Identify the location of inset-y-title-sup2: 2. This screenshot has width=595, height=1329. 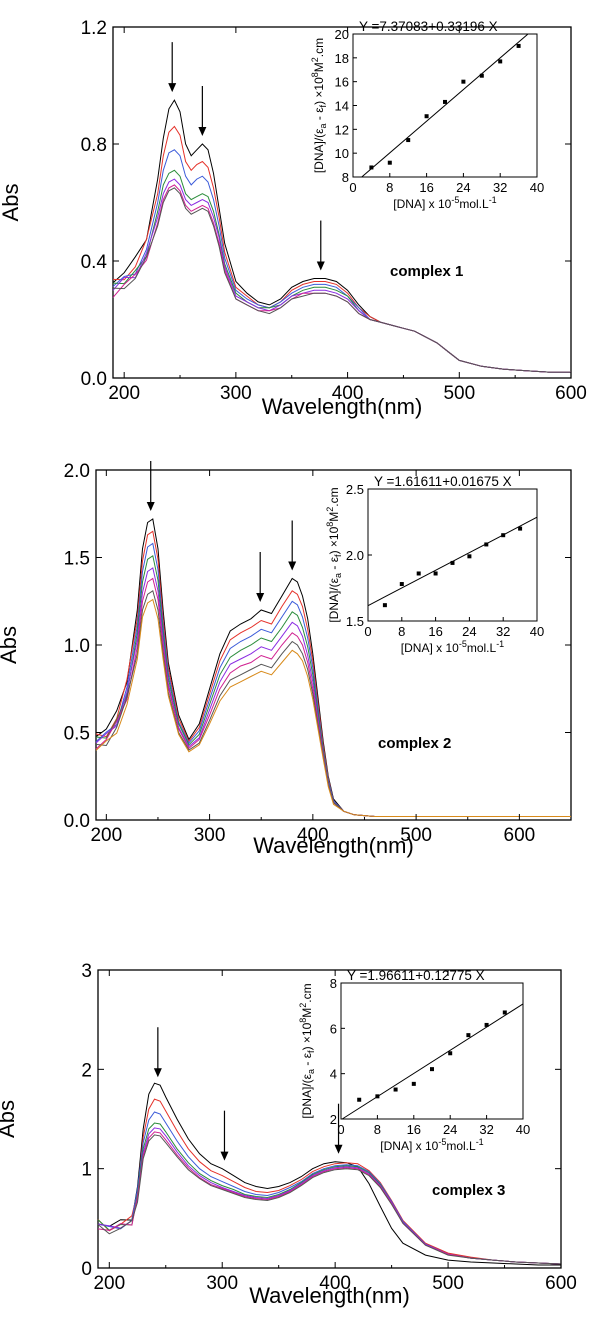
(315, 59).